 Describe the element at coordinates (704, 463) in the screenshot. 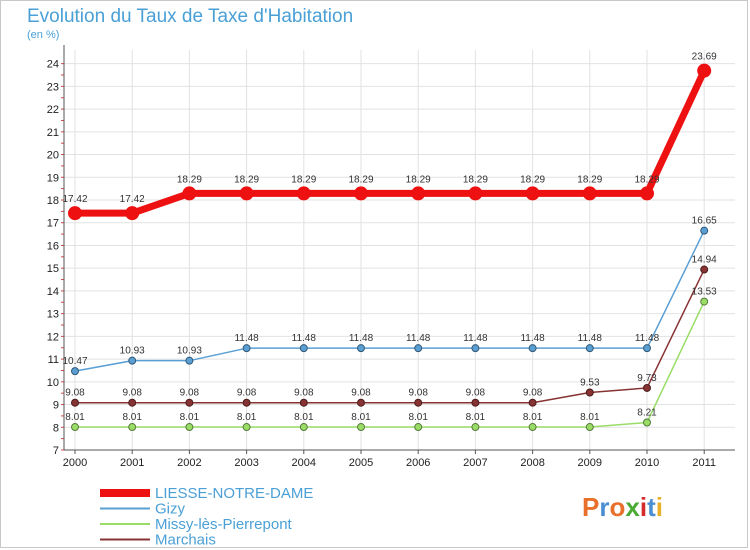

I see `x-tick-label: 2011` at that location.